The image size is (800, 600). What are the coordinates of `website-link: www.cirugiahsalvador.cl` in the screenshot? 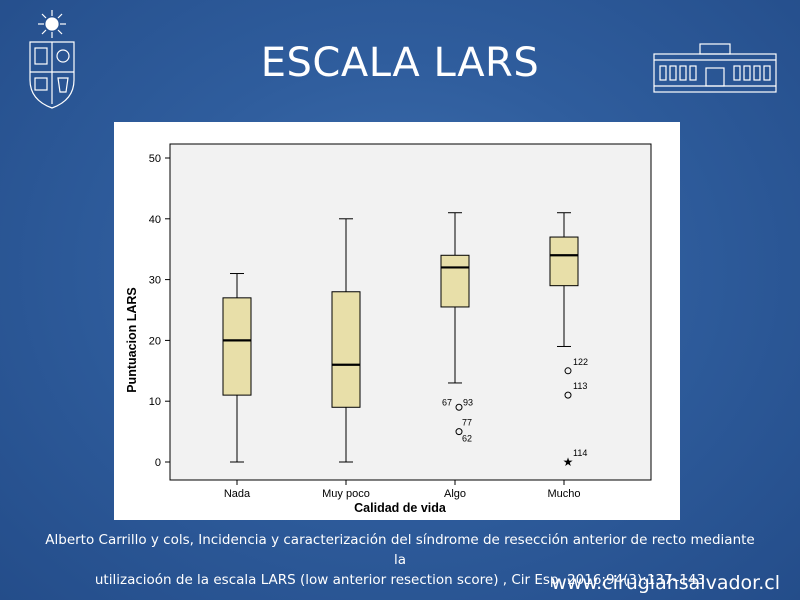 It's located at (665, 583).